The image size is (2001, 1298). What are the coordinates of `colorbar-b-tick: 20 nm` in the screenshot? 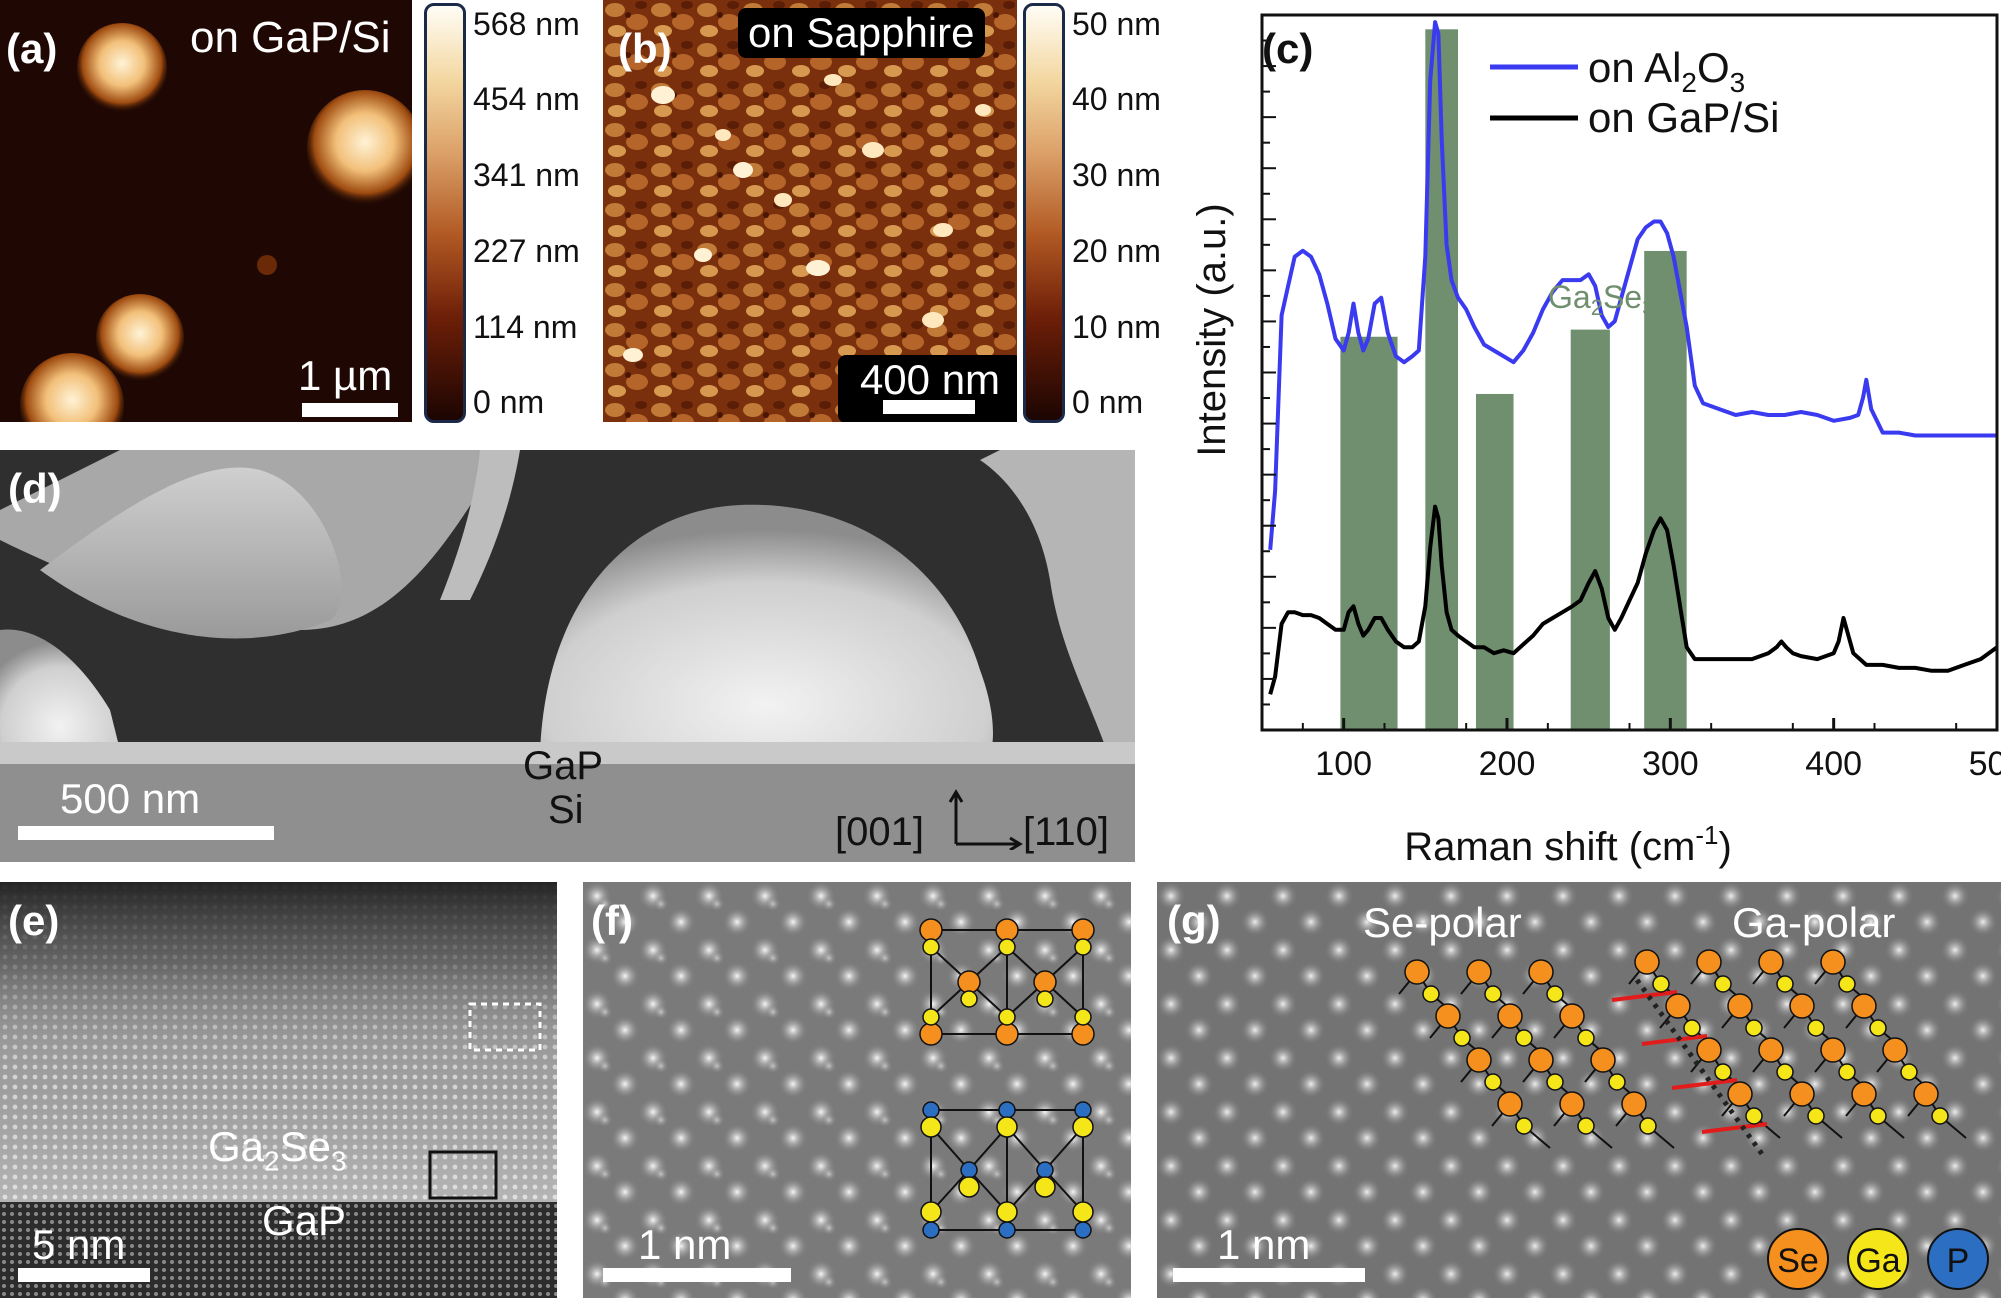 It's located at (1116, 251).